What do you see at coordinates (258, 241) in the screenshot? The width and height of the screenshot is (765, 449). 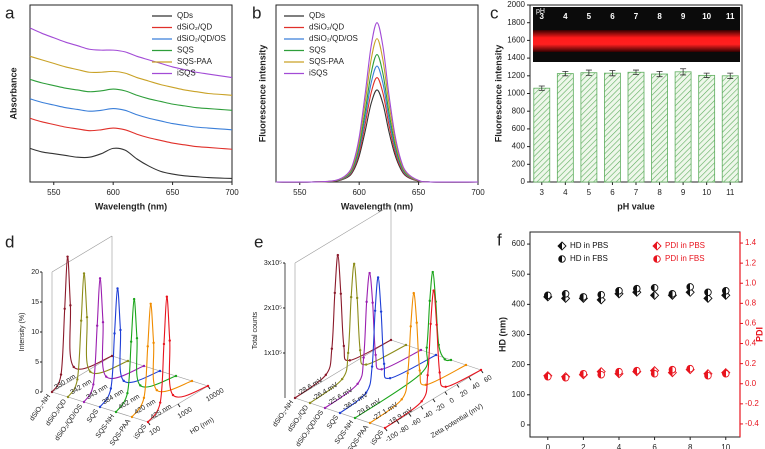 I see `panel-letter: e` at bounding box center [258, 241].